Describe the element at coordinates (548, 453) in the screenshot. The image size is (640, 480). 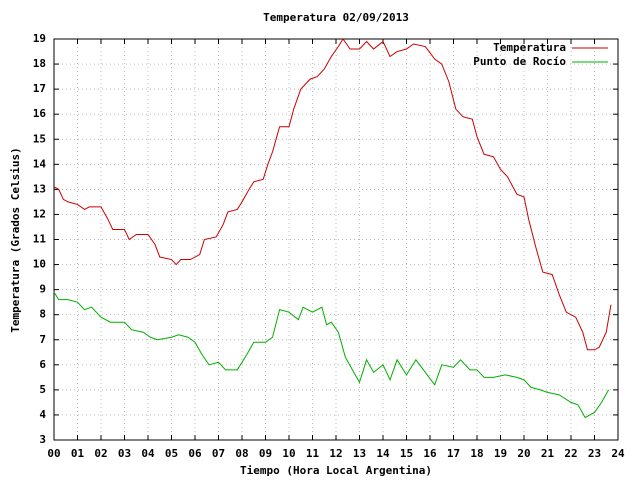
I see `x-tick-label: 21` at that location.